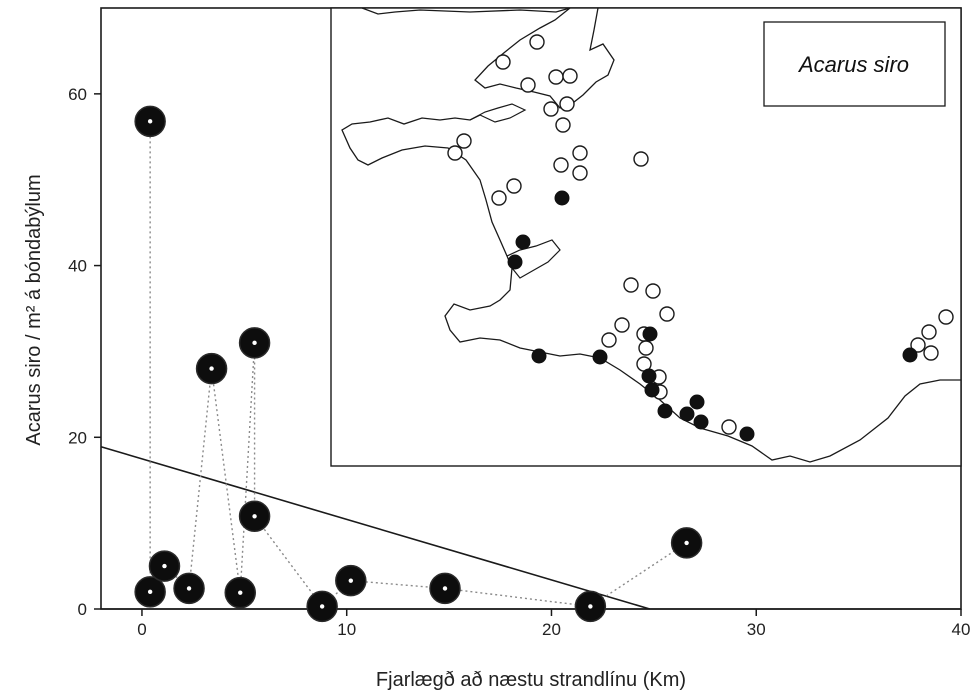 The width and height of the screenshot is (974, 695). What do you see at coordinates (77, 437) in the screenshot?
I see `y-tick-label: 20` at bounding box center [77, 437].